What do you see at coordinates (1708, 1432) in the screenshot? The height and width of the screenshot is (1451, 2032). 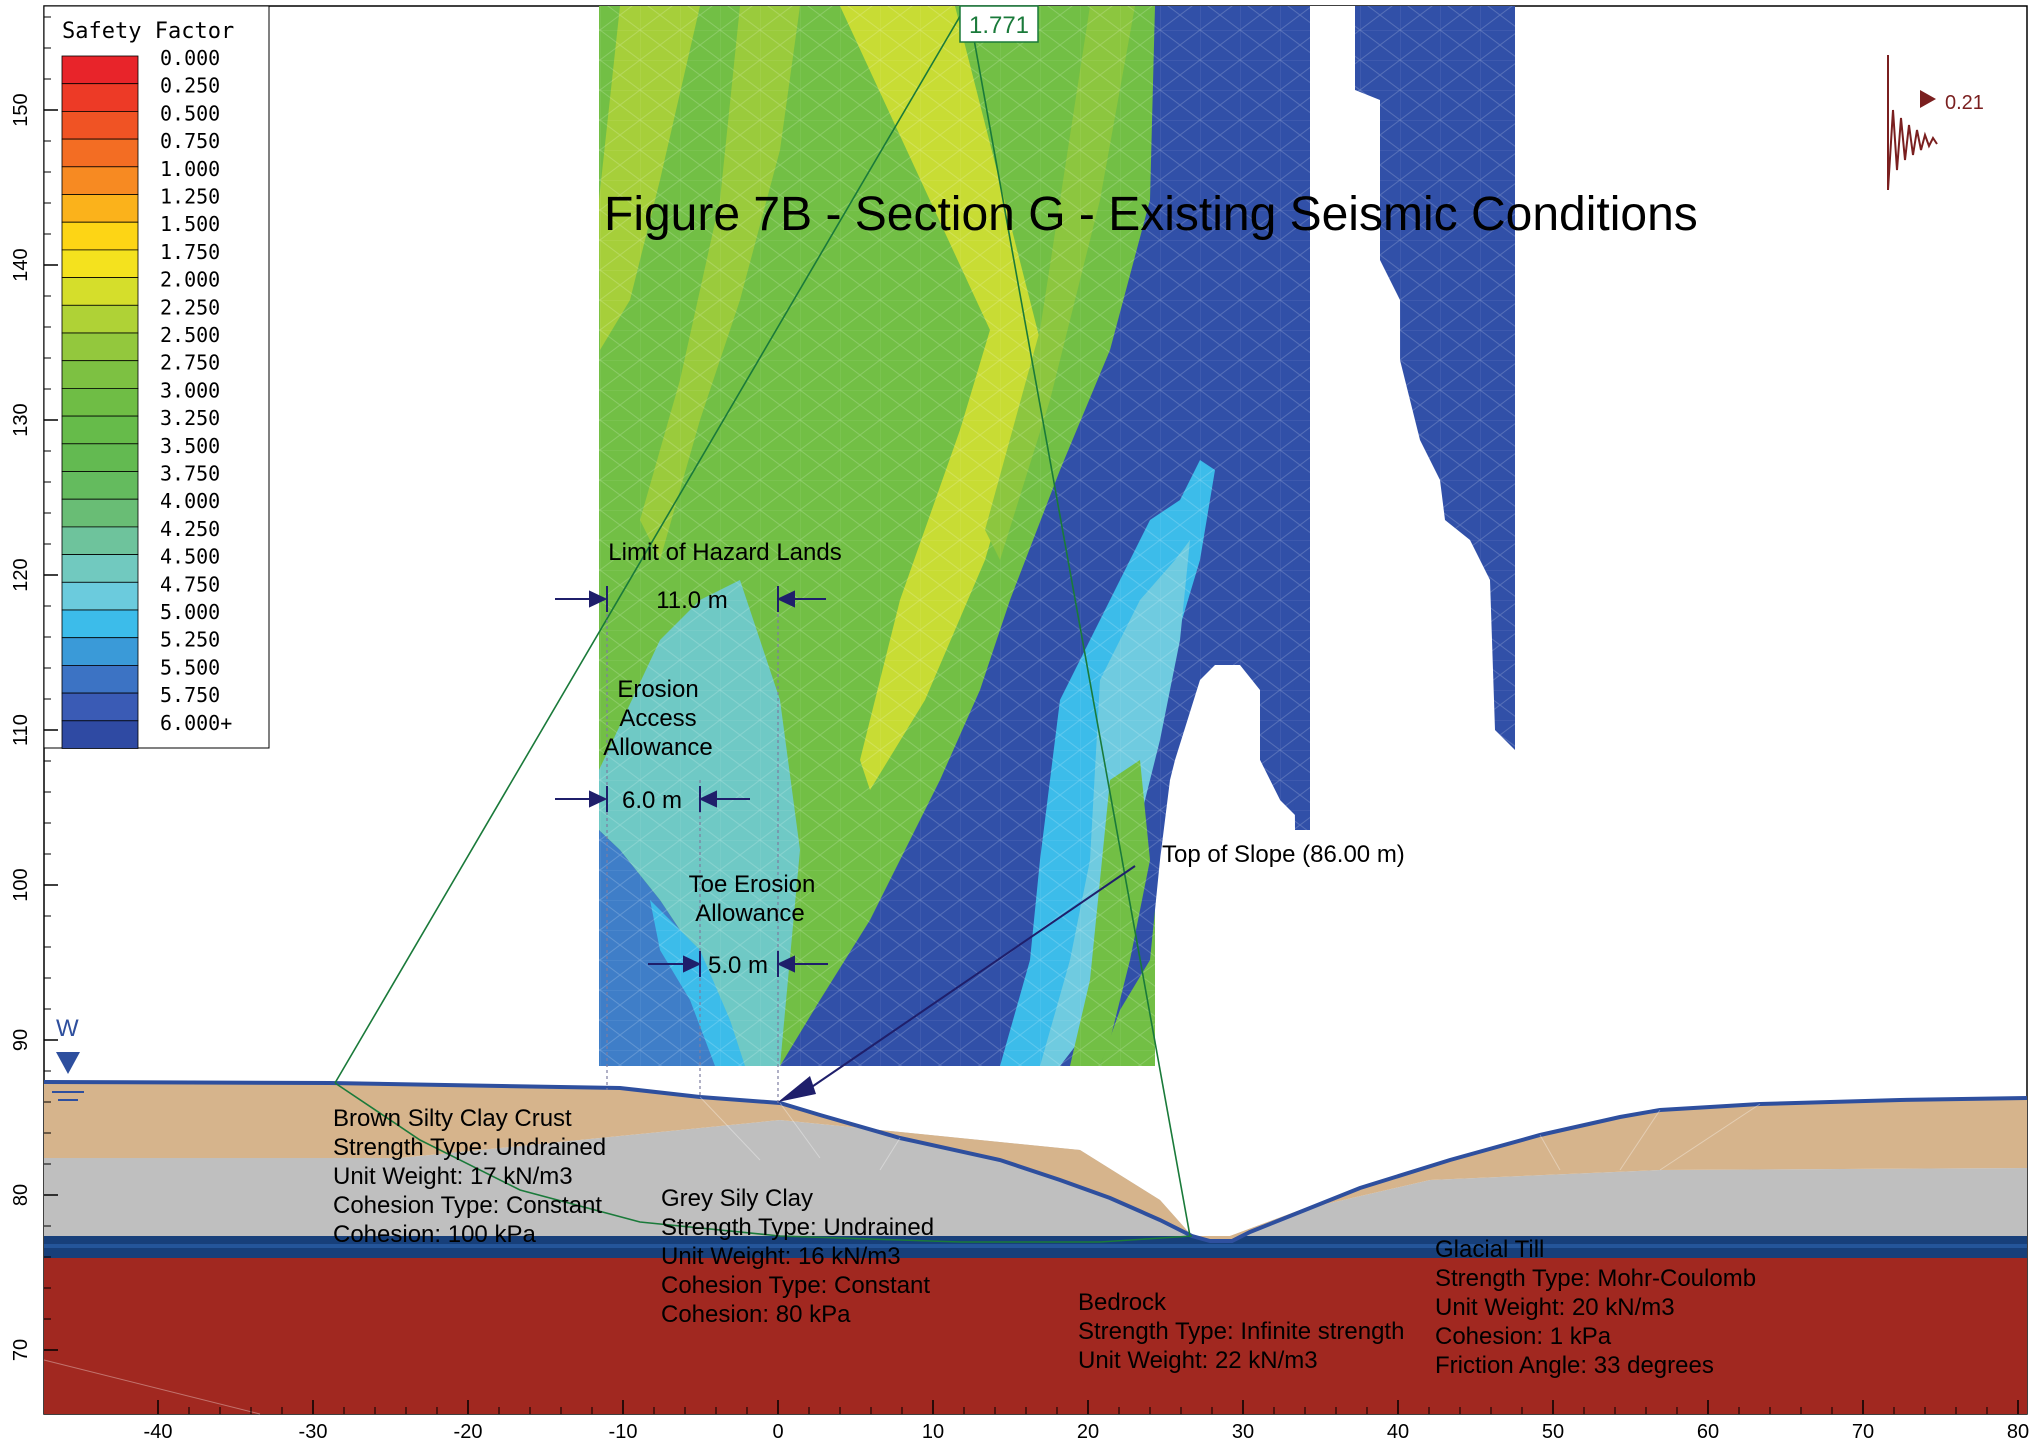 I see `x-tick-label: 60` at bounding box center [1708, 1432].